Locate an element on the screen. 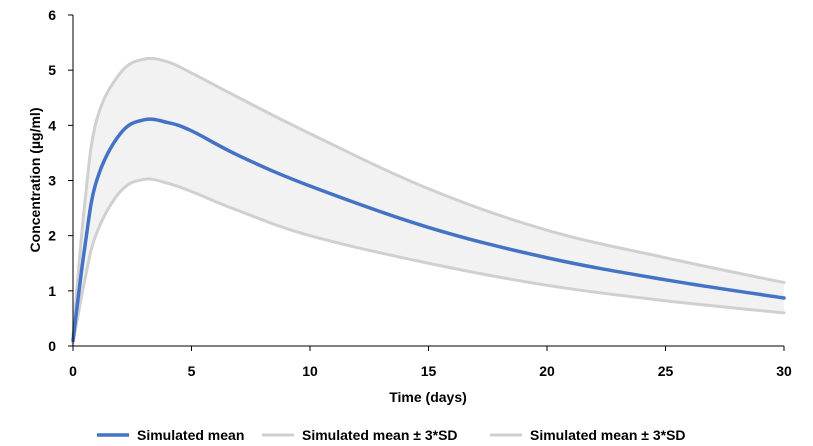  y-axis-title: Concentration (µg/ml) is located at coordinates (35, 180).